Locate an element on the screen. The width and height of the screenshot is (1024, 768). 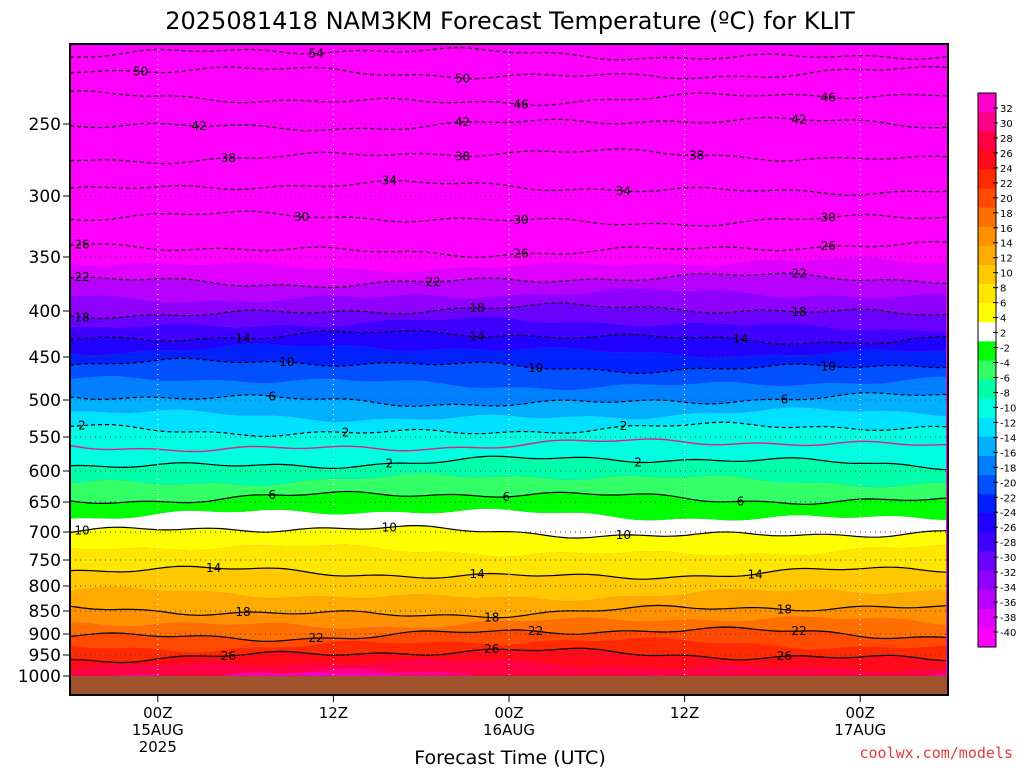
colorbar-label: -16 is located at coordinates (1008, 453).